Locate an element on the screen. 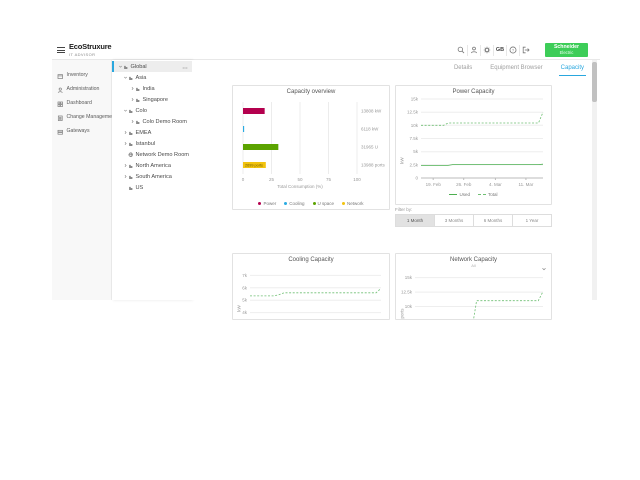  logo-title: EcoStruxure is located at coordinates (90, 46).